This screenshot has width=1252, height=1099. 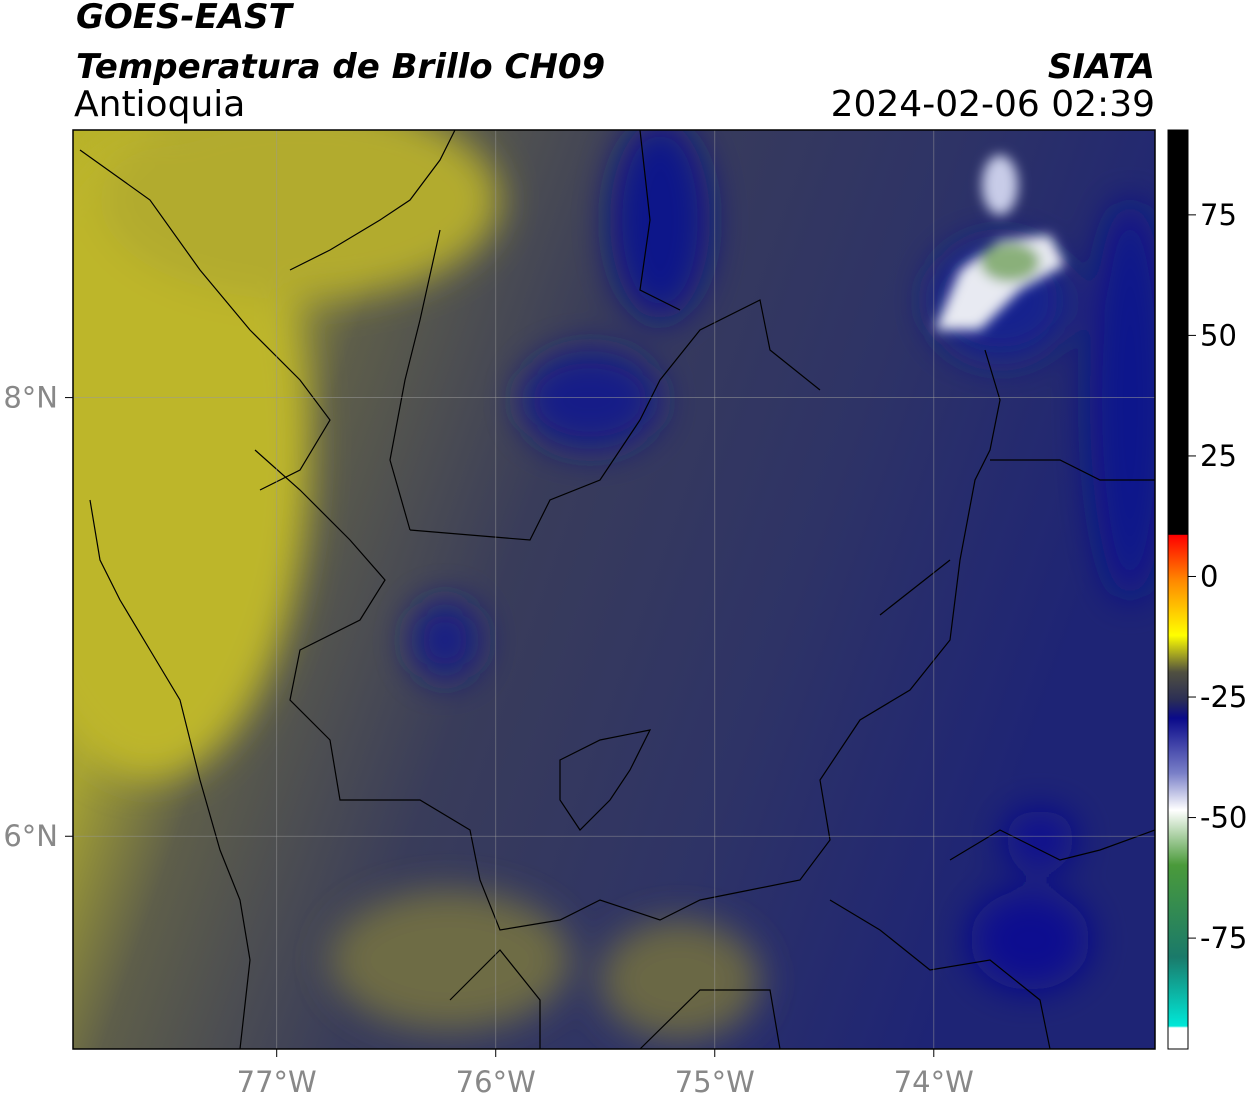 I want to click on subtitle: Temperatura de Brillo CH09, so click(x=340, y=67).